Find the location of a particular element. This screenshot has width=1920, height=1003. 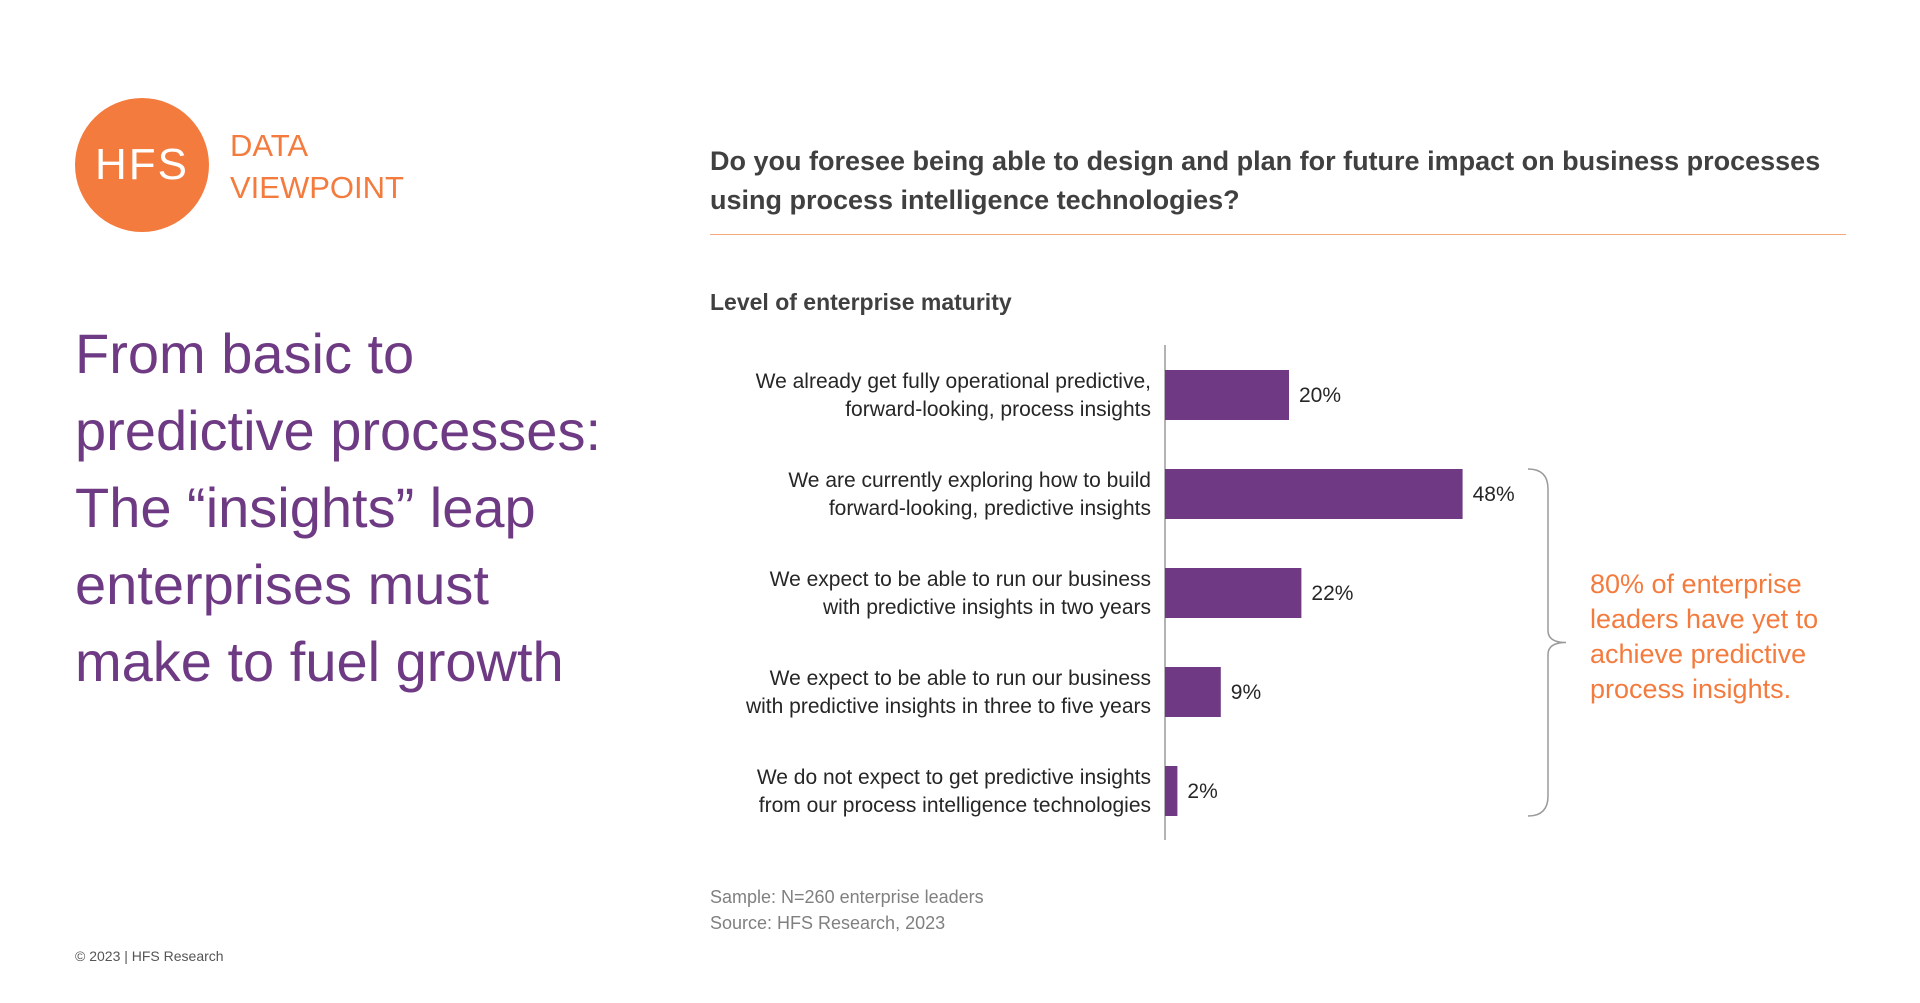

category-label-2-line-2: forward-looking, predictive insights is located at coordinates (990, 508).